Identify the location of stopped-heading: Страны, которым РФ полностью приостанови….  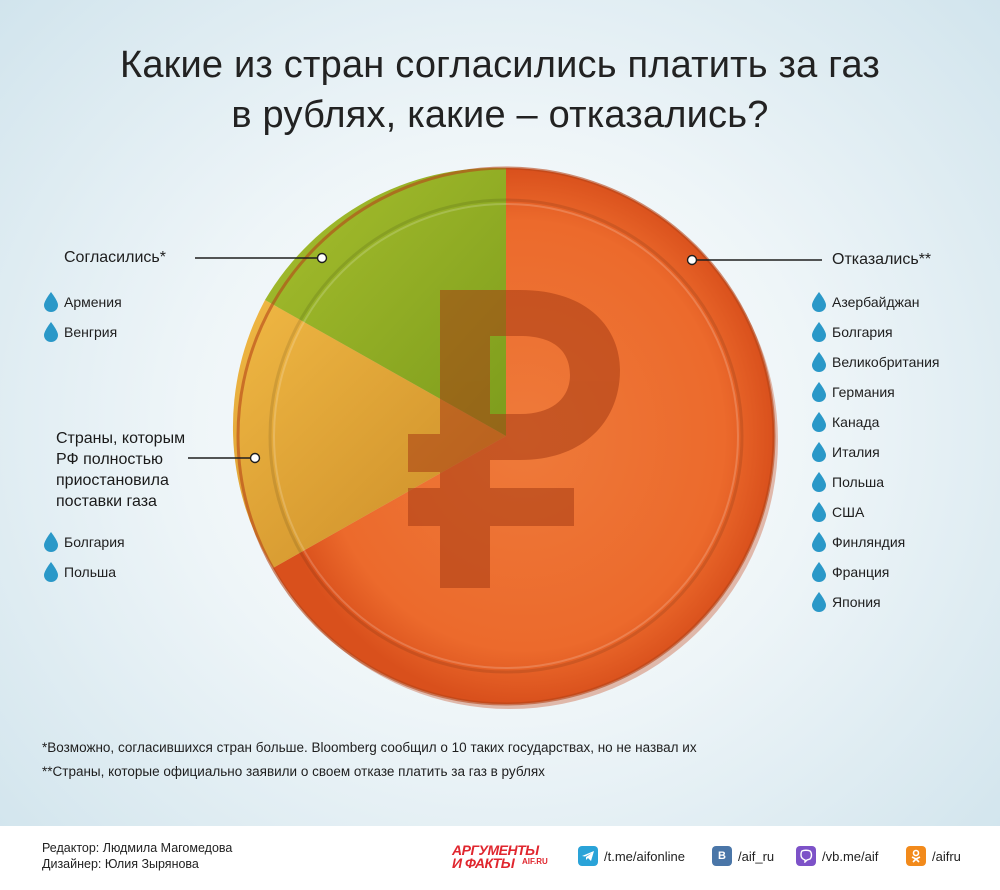
(136, 470).